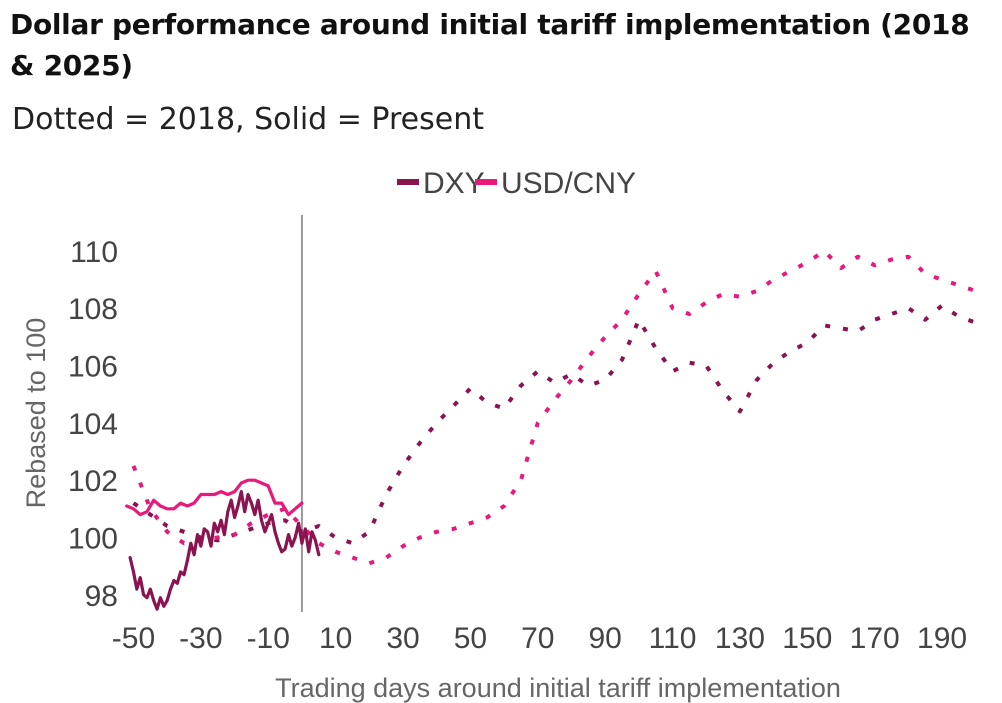 Image resolution: width=1002 pixels, height=703 pixels. What do you see at coordinates (93, 309) in the screenshot?
I see `y-tick-label: 108` at bounding box center [93, 309].